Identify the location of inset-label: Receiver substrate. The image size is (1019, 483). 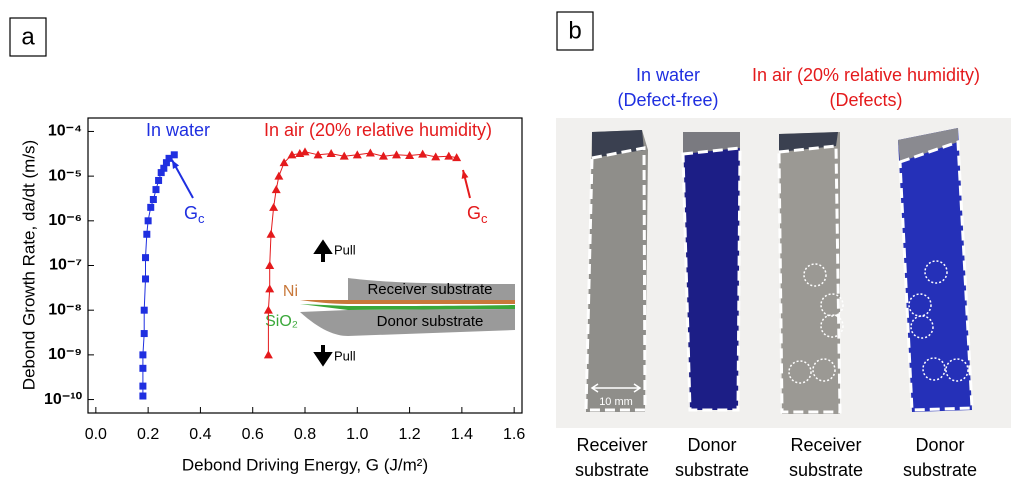
(429, 289).